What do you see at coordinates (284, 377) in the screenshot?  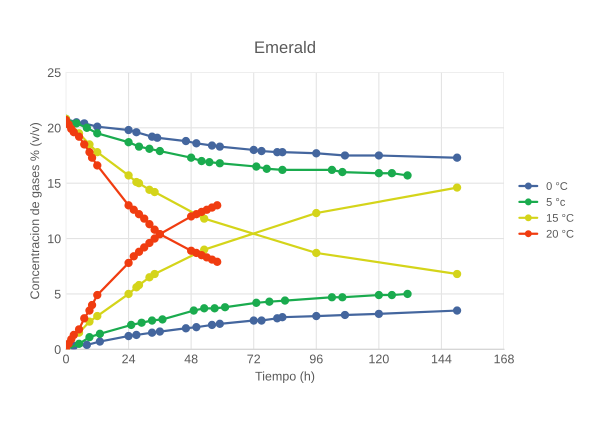 I see `x-axis-title: Tiempo (h)` at bounding box center [284, 377].